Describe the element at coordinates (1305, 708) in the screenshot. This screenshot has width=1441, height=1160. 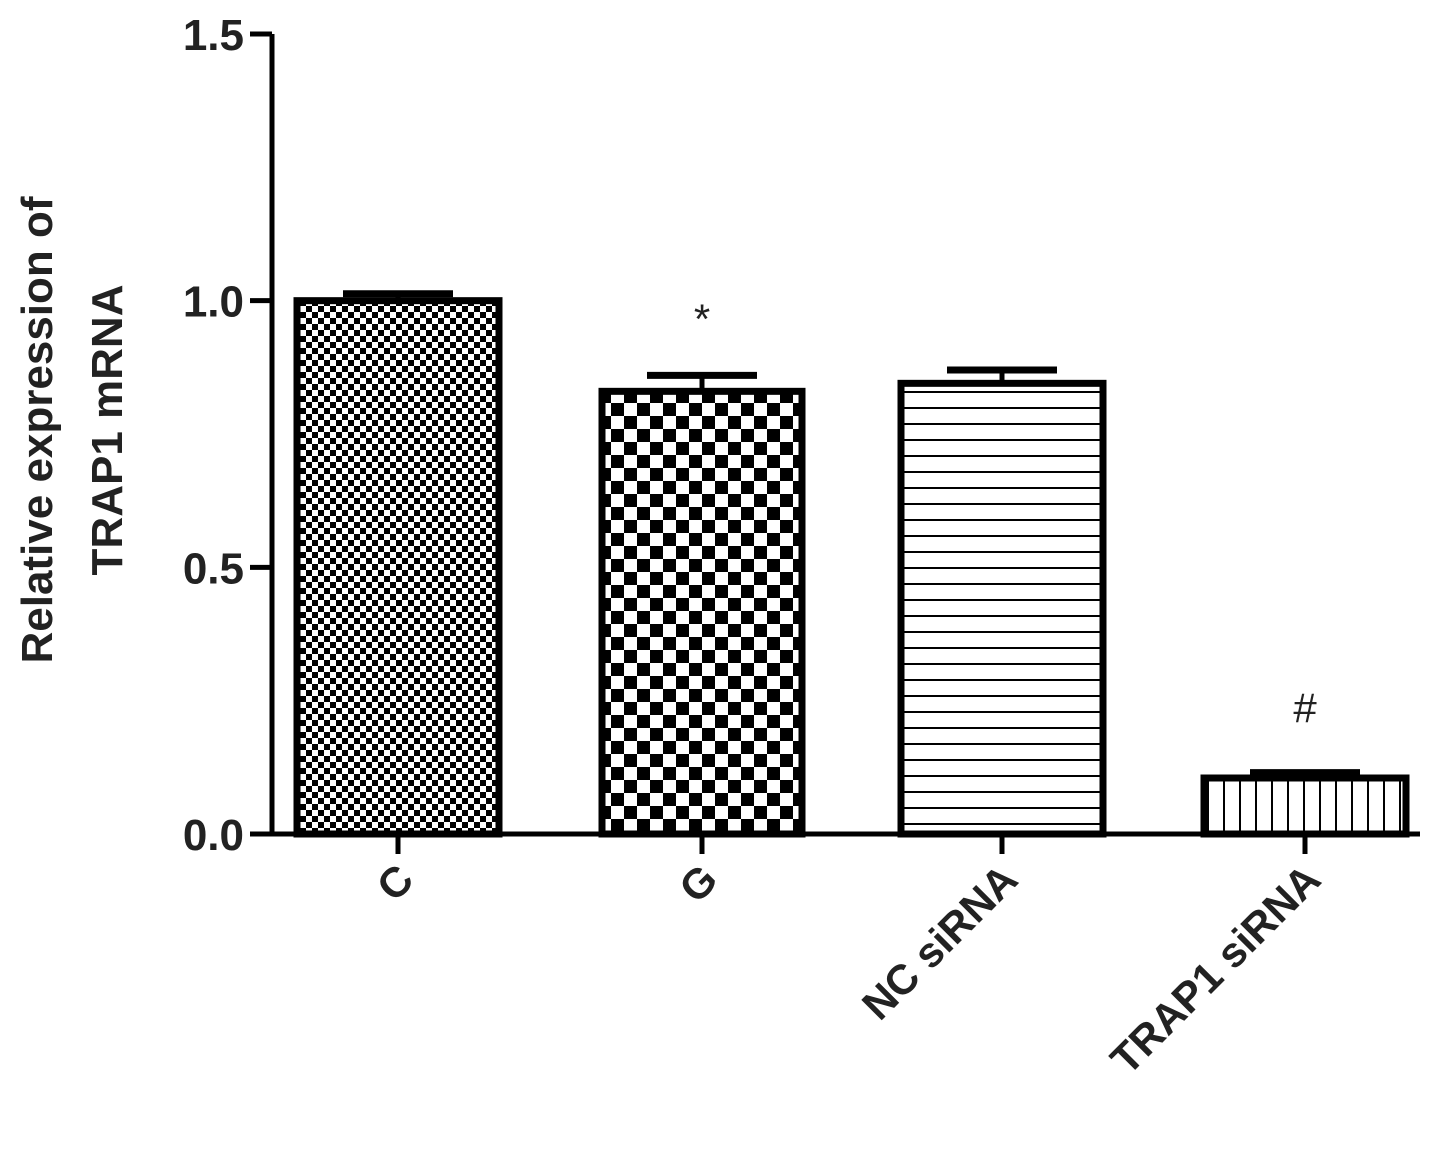
I see `significance-mark: #` at that location.